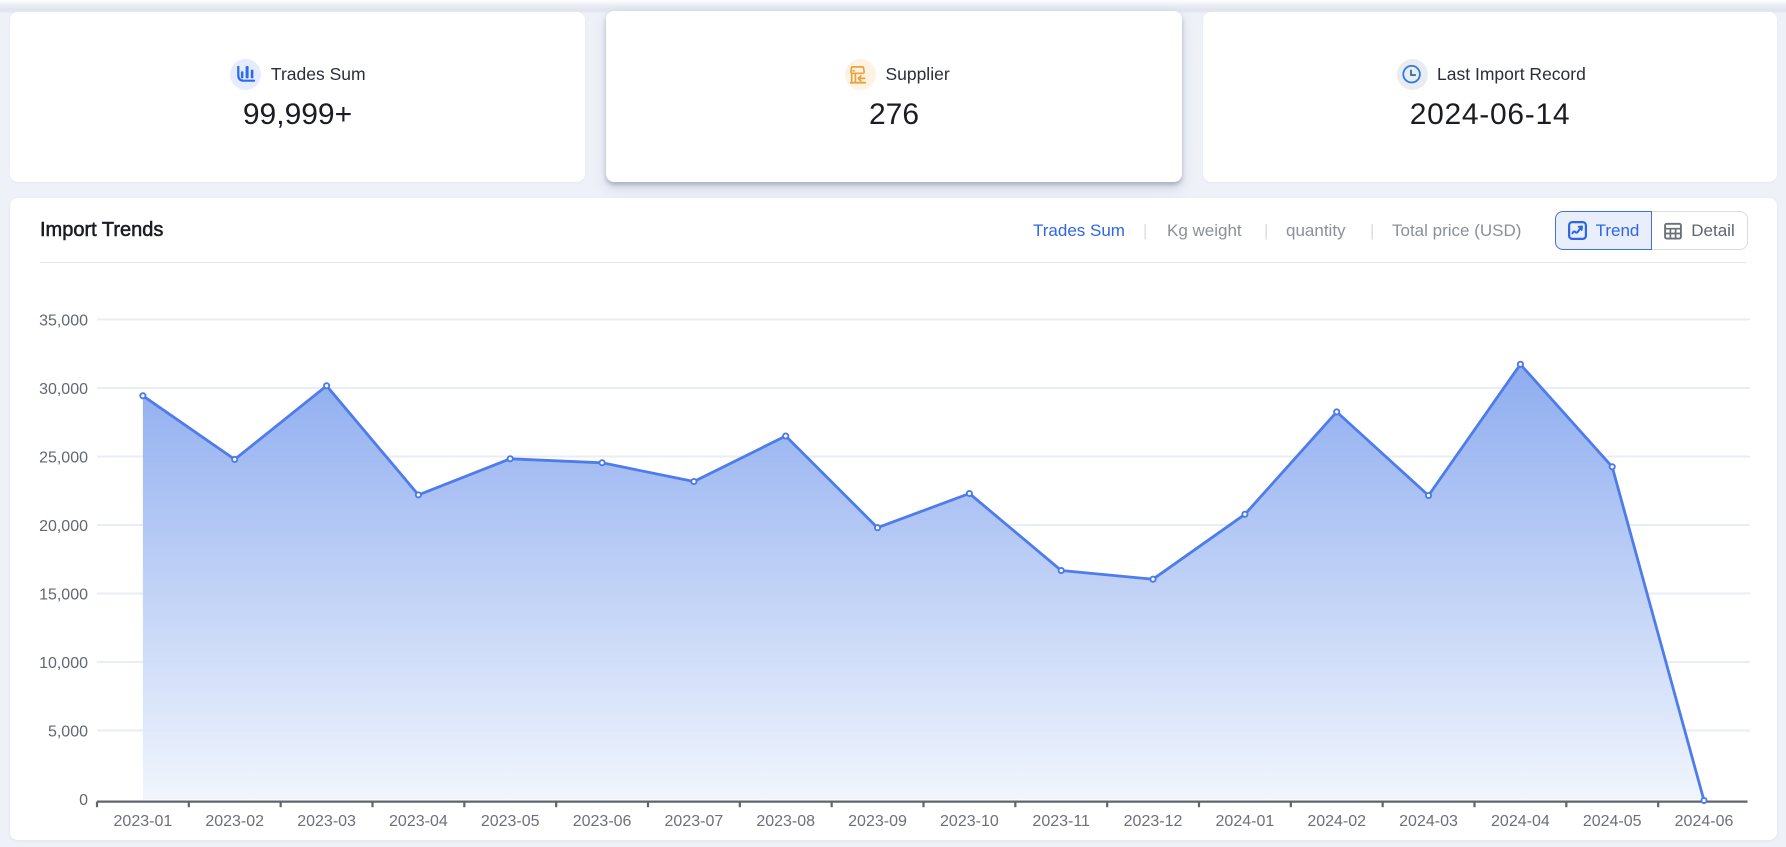 This screenshot has height=847, width=1786. What do you see at coordinates (63, 595) in the screenshot?
I see `svg-text: 15,000` at bounding box center [63, 595].